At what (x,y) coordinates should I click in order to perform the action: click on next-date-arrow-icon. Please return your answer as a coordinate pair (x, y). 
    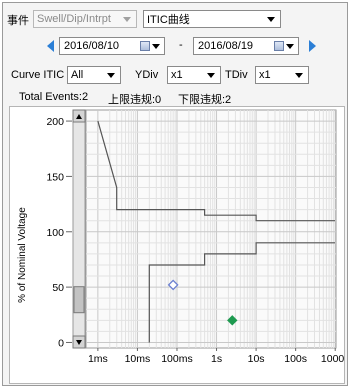
    Looking at the image, I should click on (312, 46).